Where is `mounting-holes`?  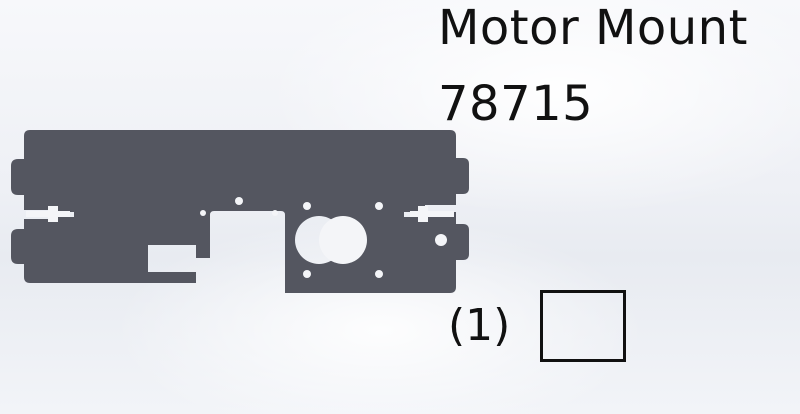
mounting-holes is located at coordinates (323, 237).